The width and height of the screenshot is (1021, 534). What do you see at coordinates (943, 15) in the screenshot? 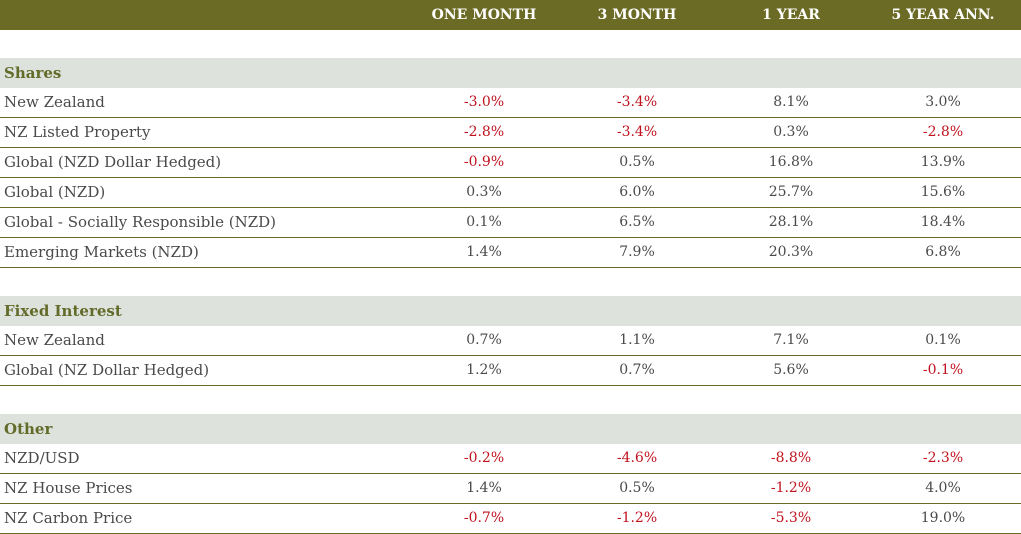
I see `column-header-5-year-ann: 5 YEAR ANN.` at bounding box center [943, 15].